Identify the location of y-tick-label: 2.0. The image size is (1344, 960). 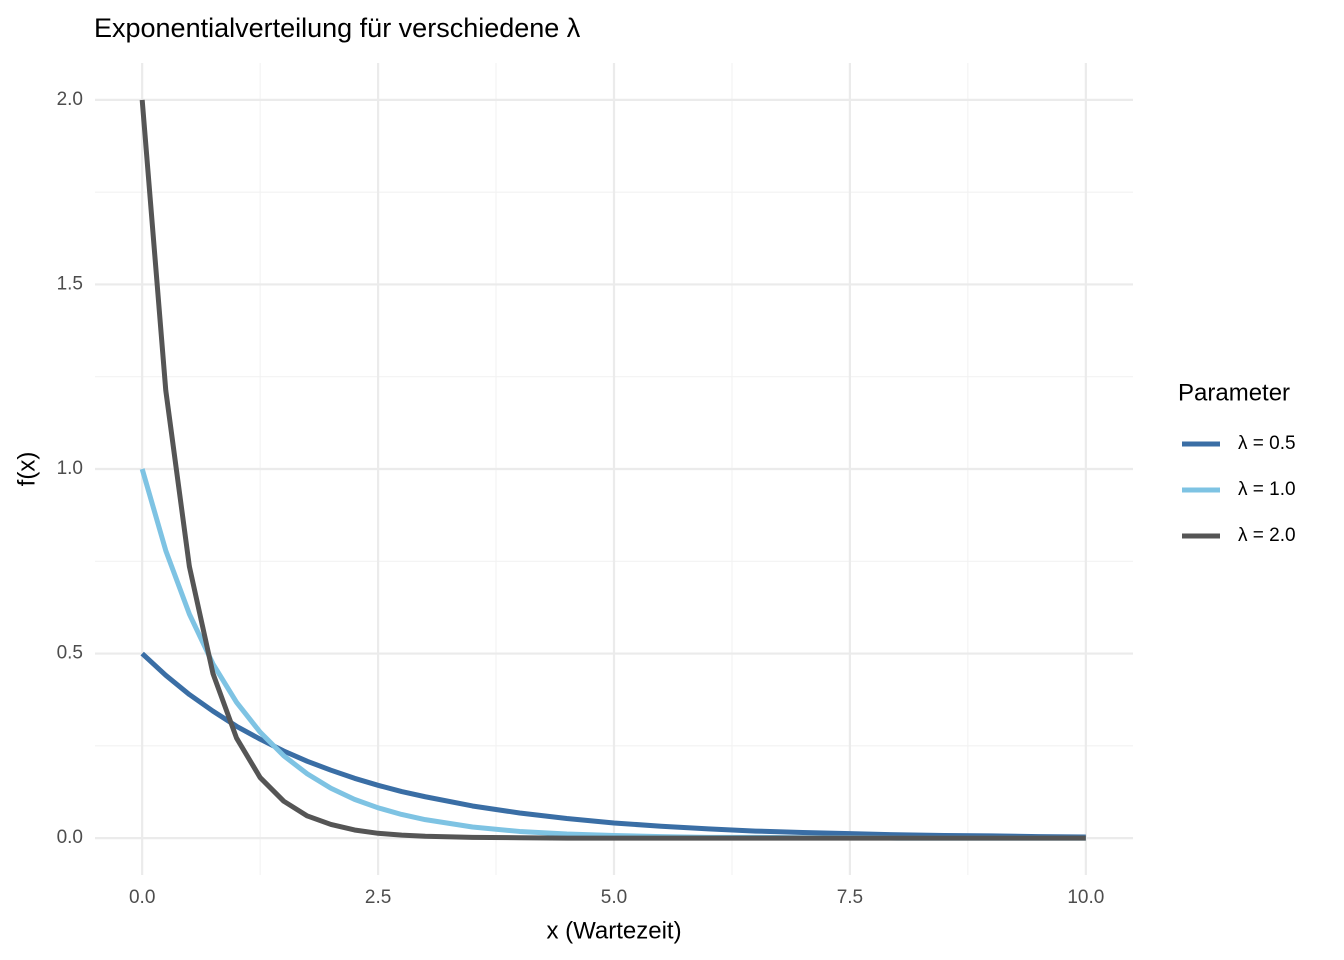
(70, 99).